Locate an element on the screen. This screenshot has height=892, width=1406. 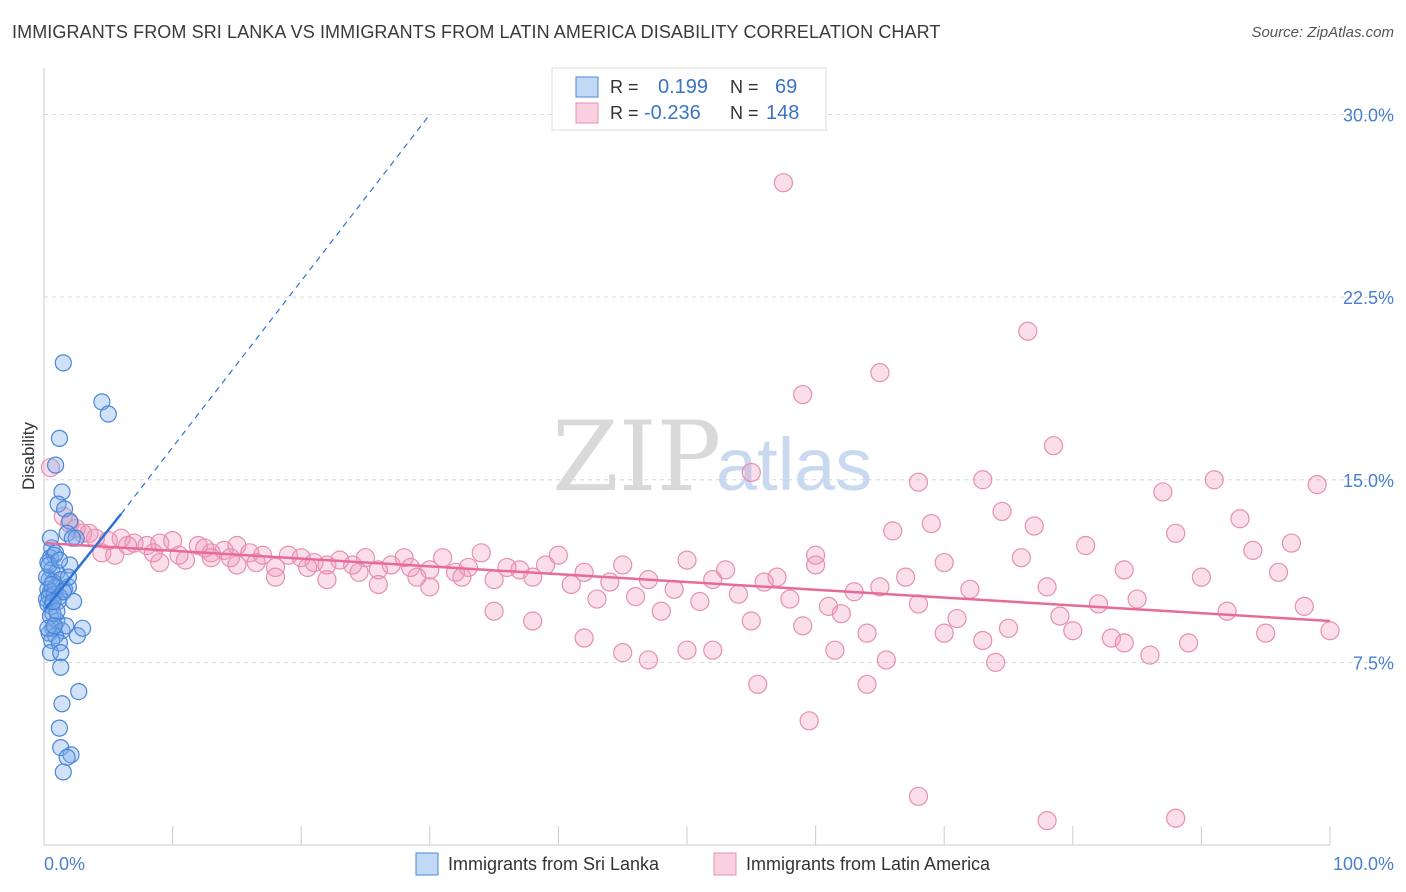
y-tick-label: 7.5% is located at coordinates (1373, 663).